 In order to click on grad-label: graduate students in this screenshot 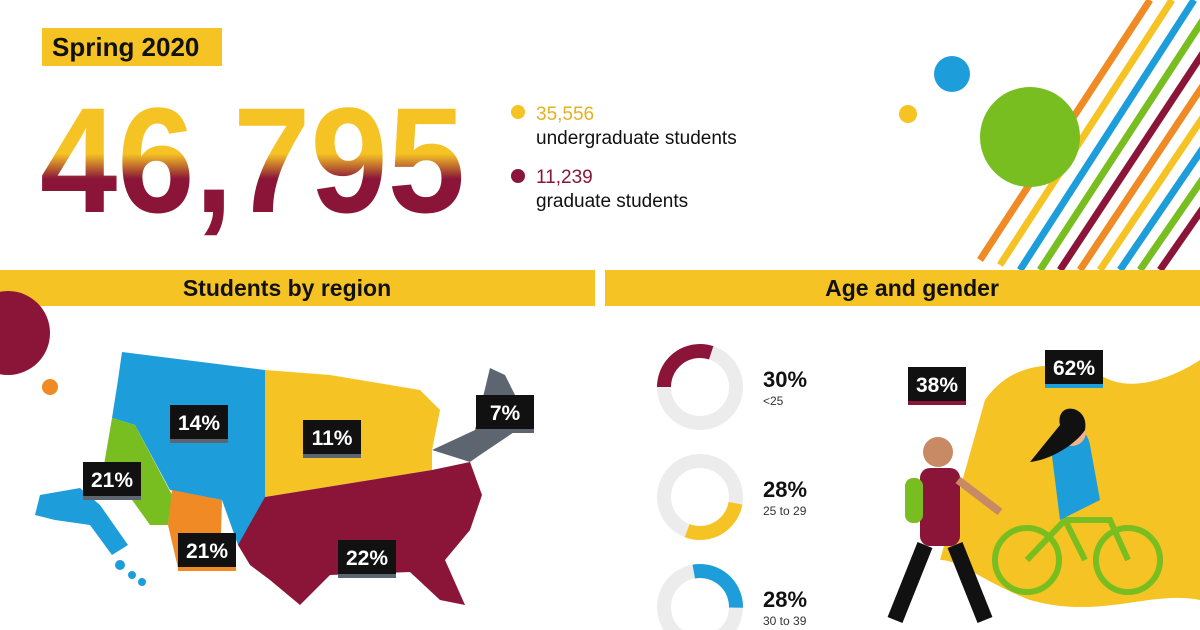, I will do `click(612, 201)`.